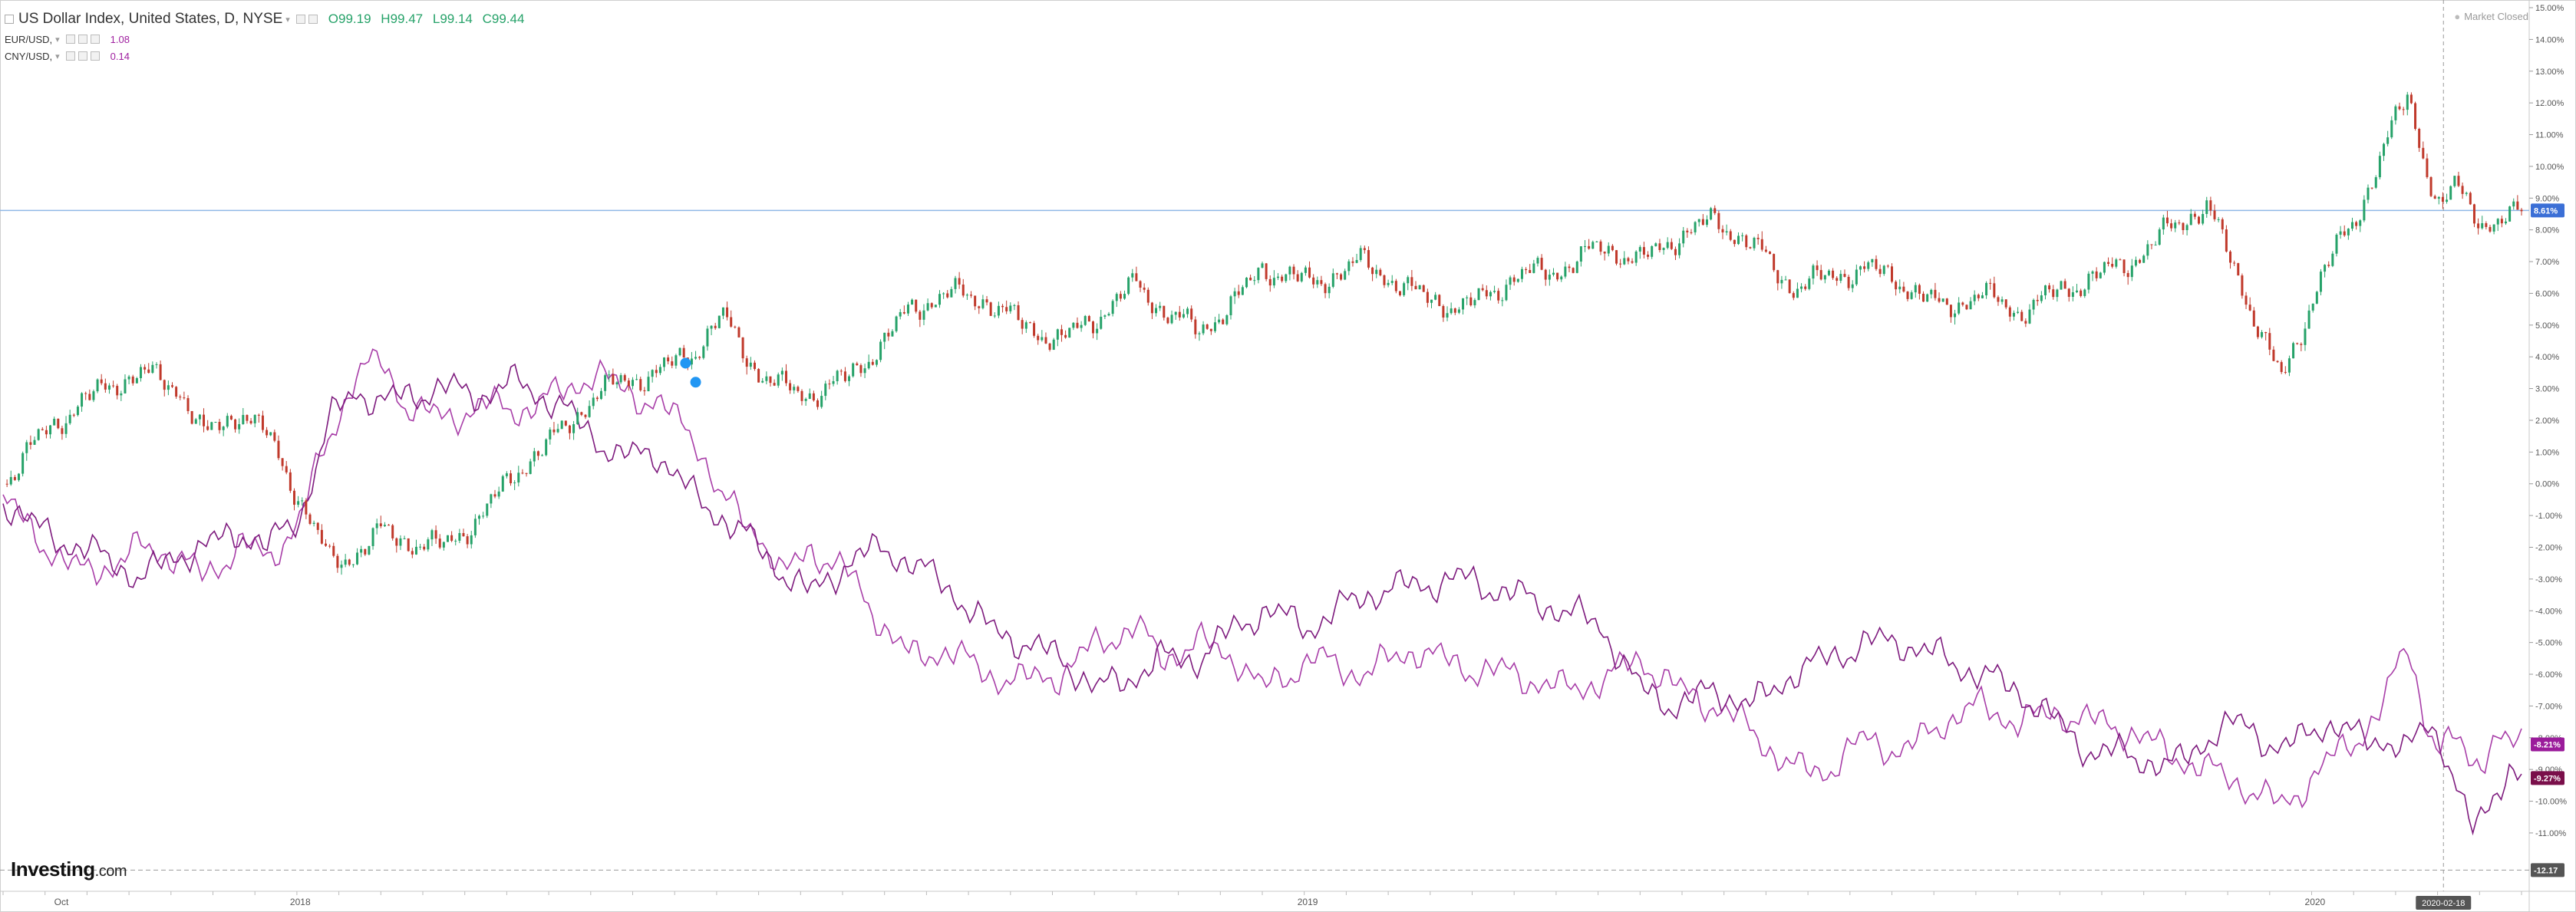 The image size is (2576, 912). Describe the element at coordinates (120, 39) in the screenshot. I see `legend-eurusd-value: 1.08` at that location.